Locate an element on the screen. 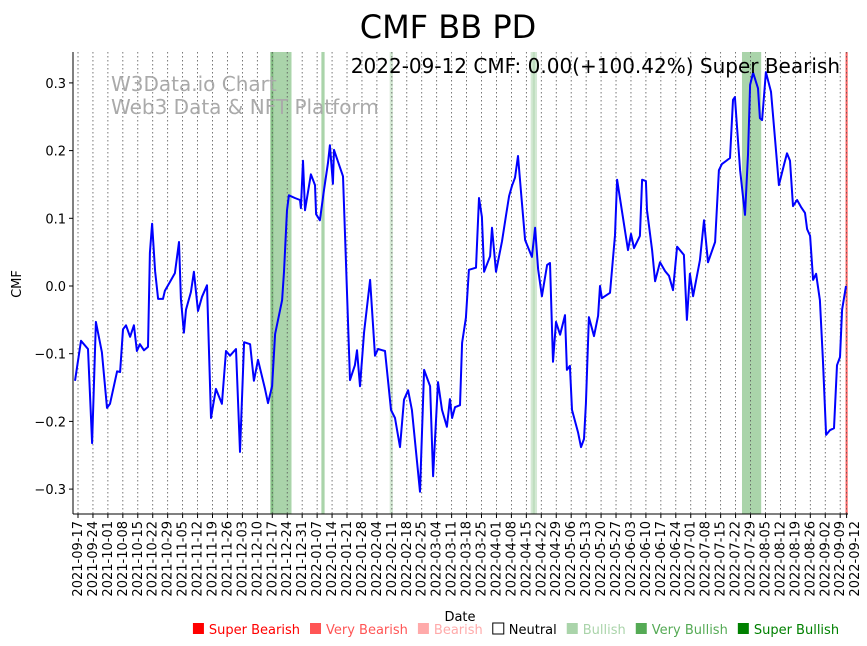  x-tick-label: 2021-10-22 is located at coordinates (153, 559).